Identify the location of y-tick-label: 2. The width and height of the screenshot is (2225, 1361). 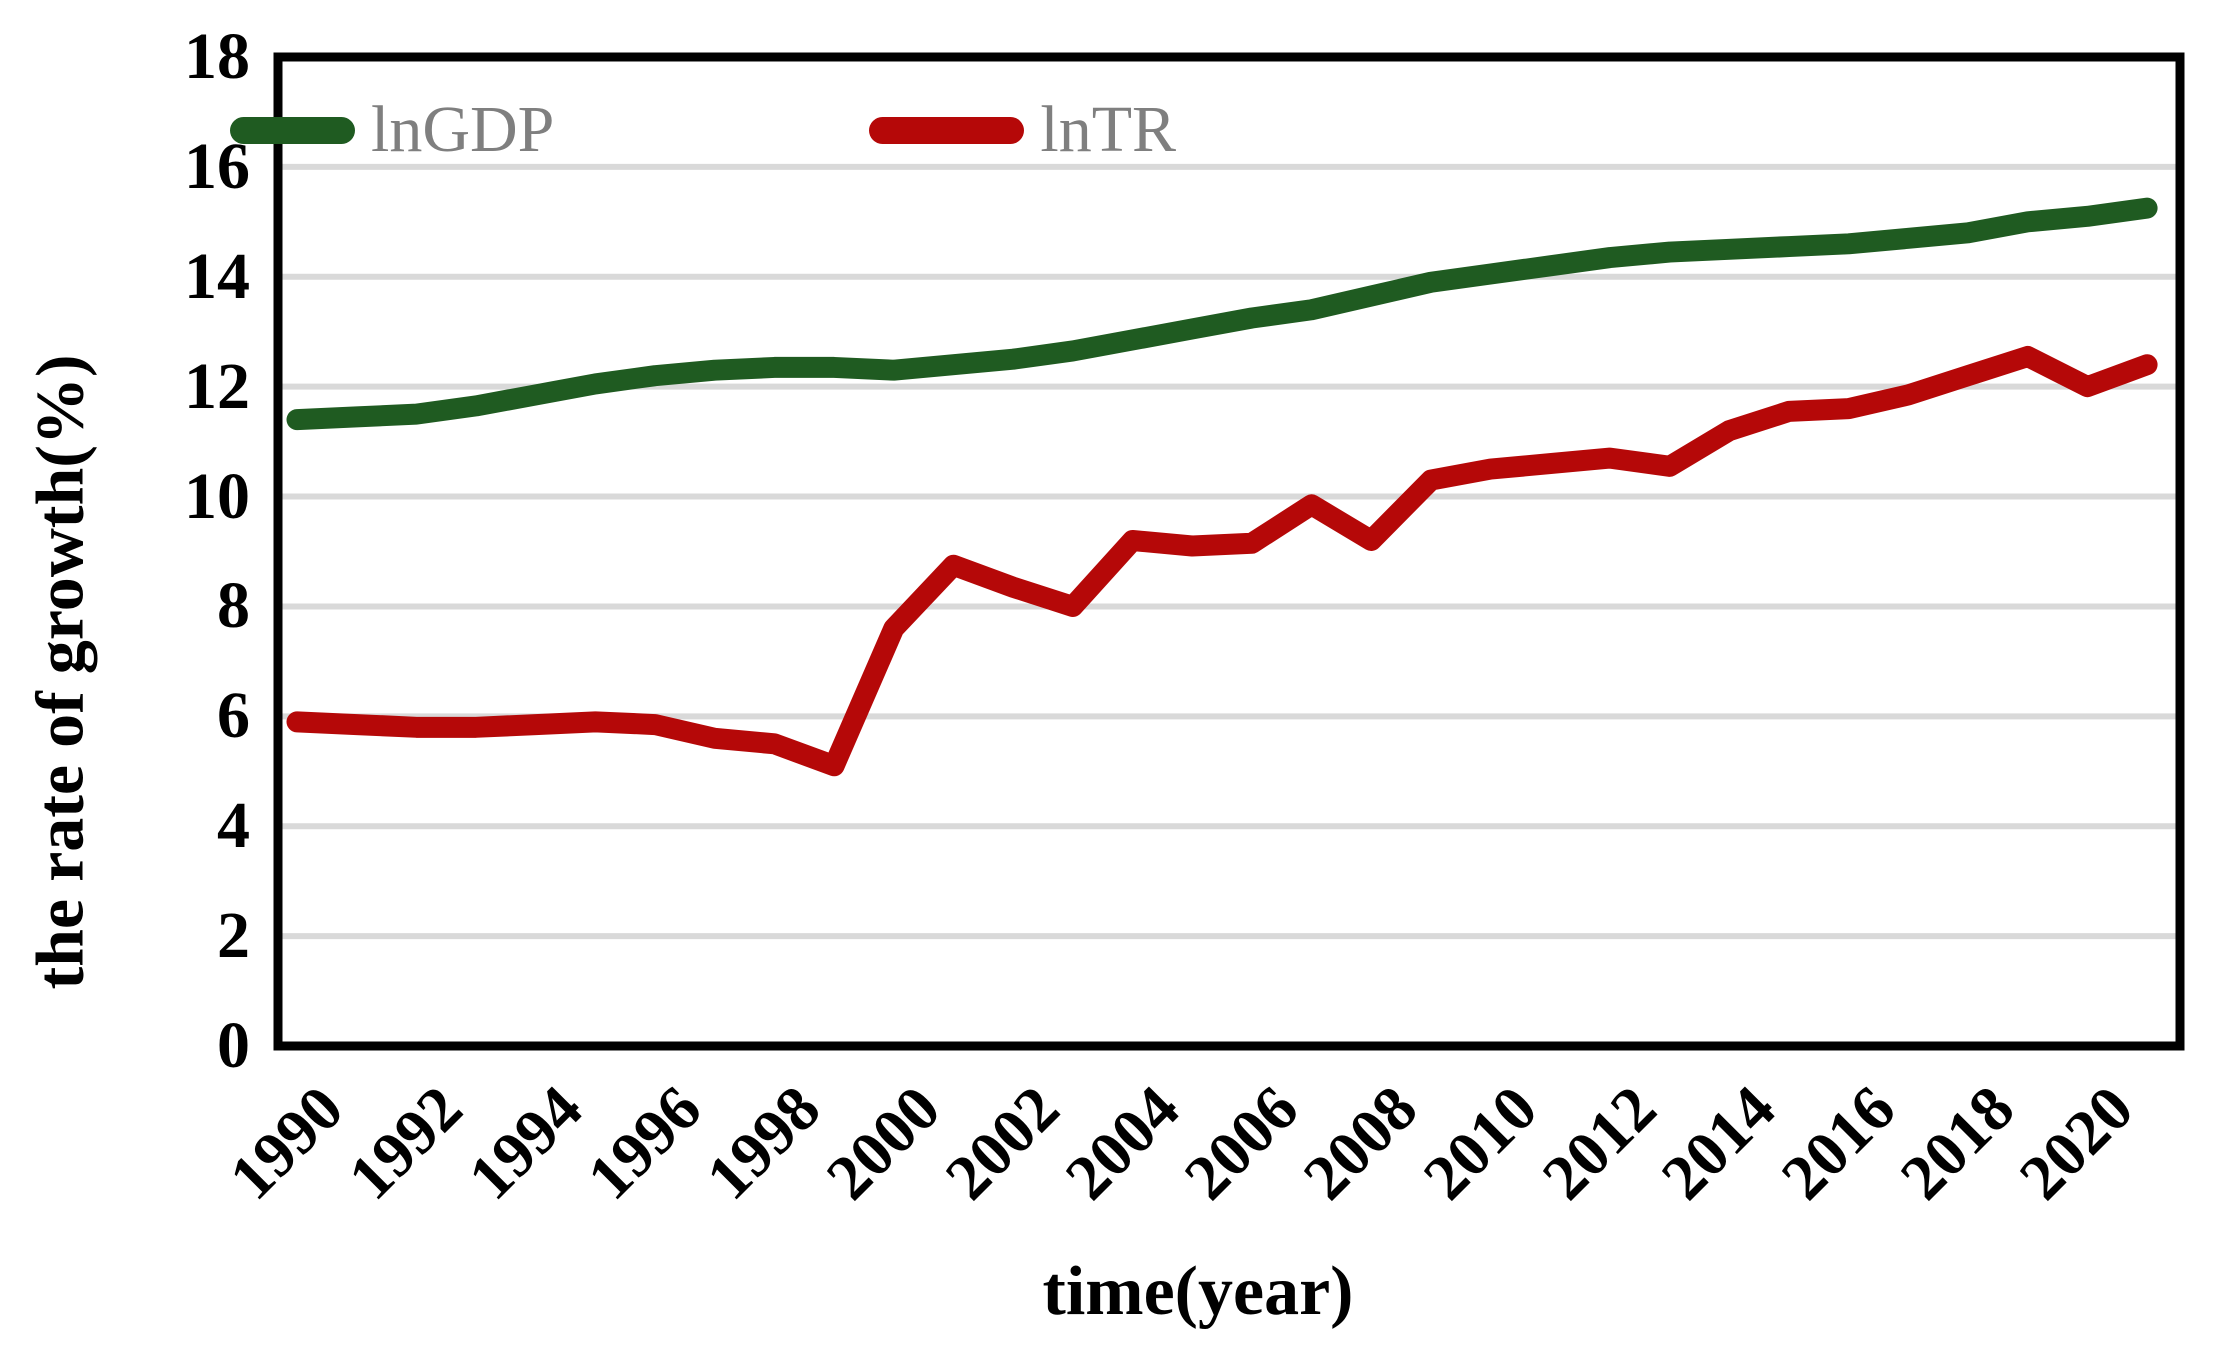
(233, 936).